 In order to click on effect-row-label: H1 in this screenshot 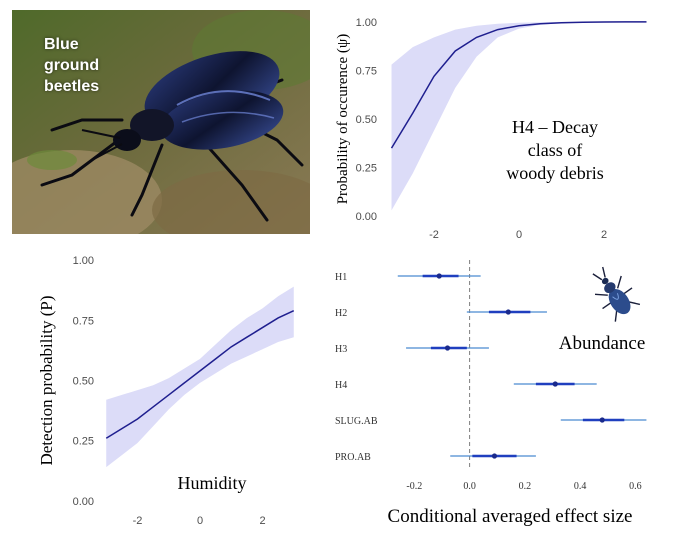, I will do `click(341, 277)`.